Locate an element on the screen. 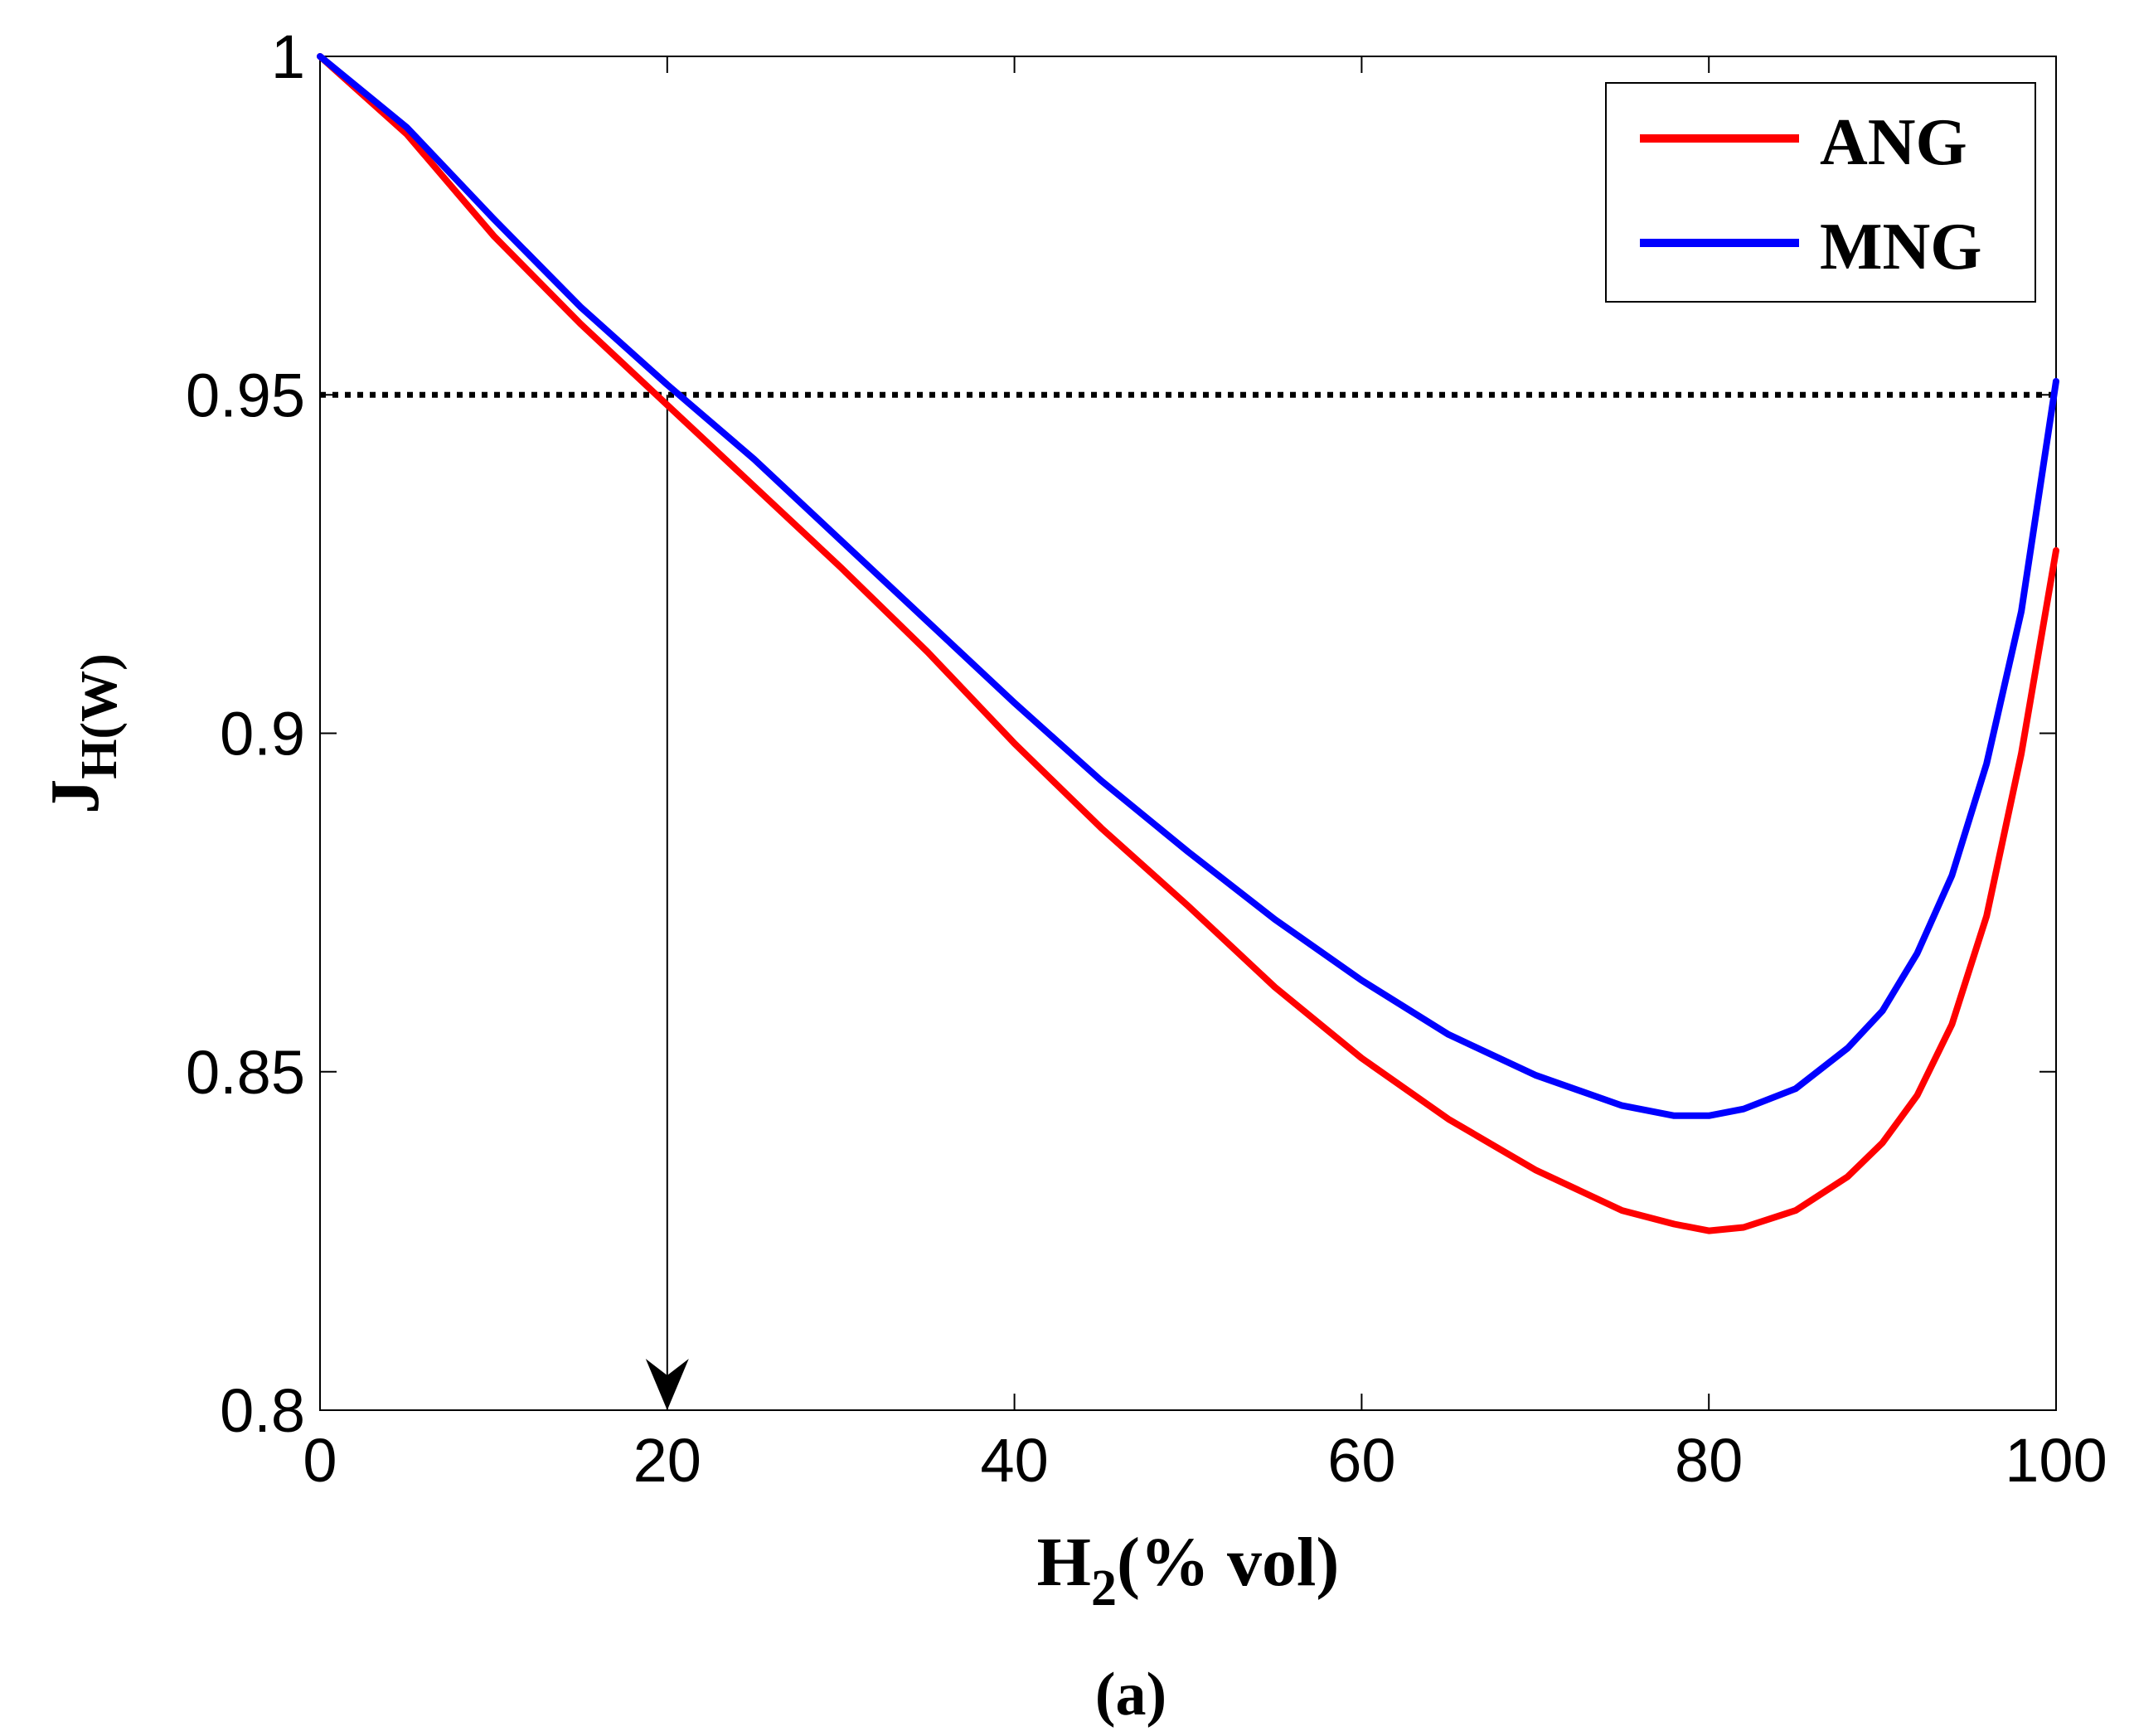  x-tick-label: 40 is located at coordinates (1014, 1460).